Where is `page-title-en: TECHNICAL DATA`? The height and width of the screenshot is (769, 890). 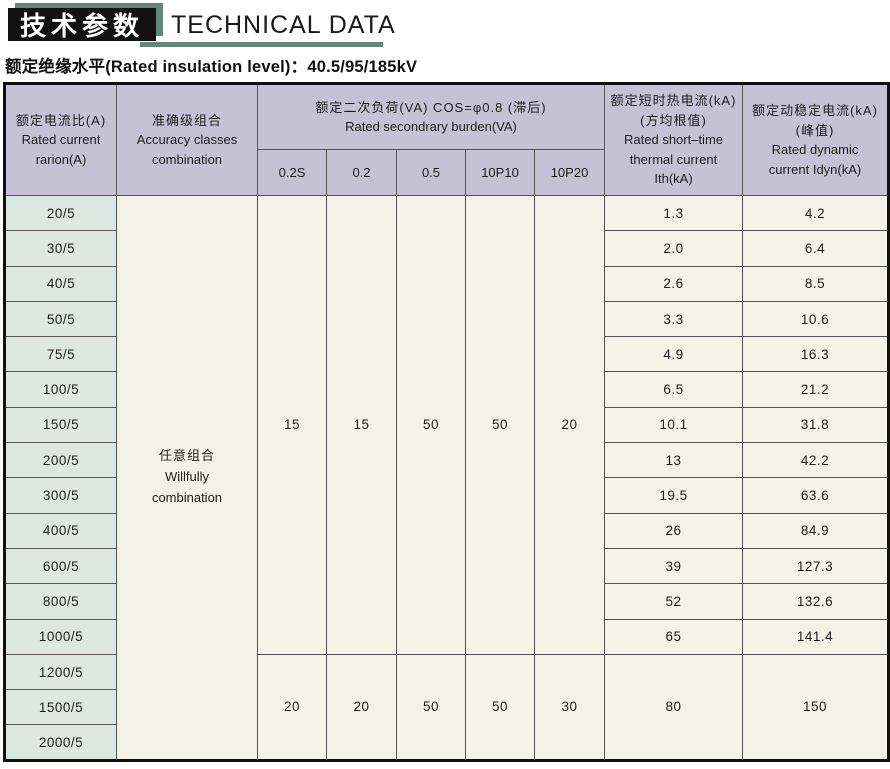
page-title-en: TECHNICAL DATA is located at coordinates (283, 25).